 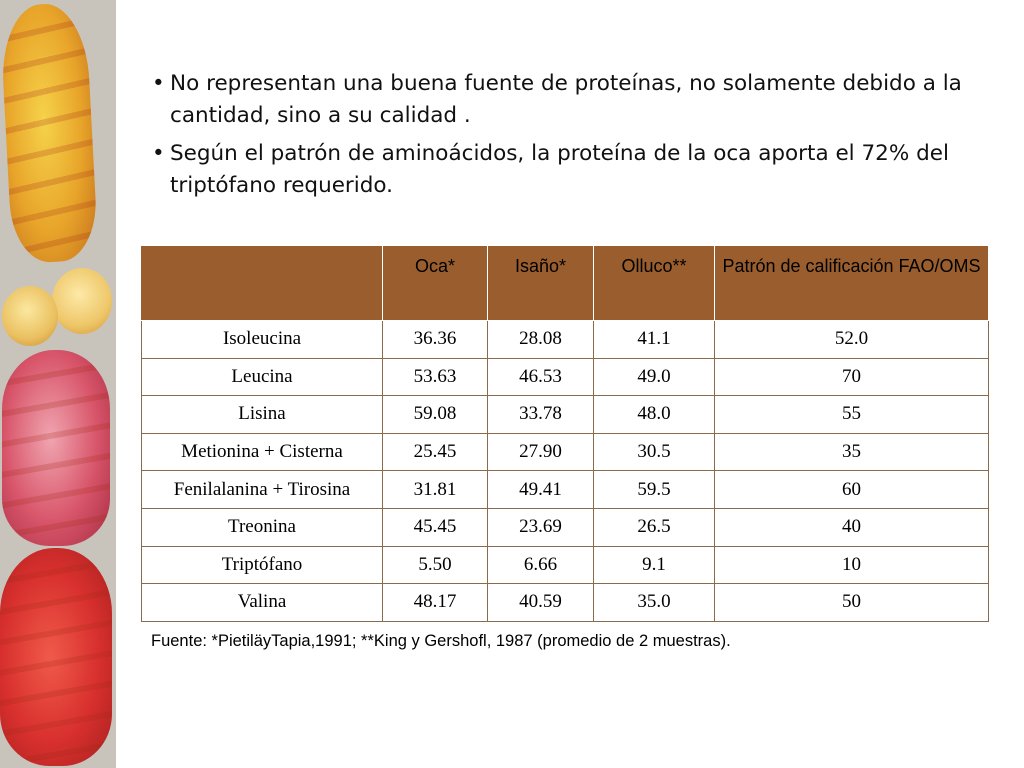 What do you see at coordinates (540, 452) in the screenshot?
I see `isano-value: 27.90` at bounding box center [540, 452].